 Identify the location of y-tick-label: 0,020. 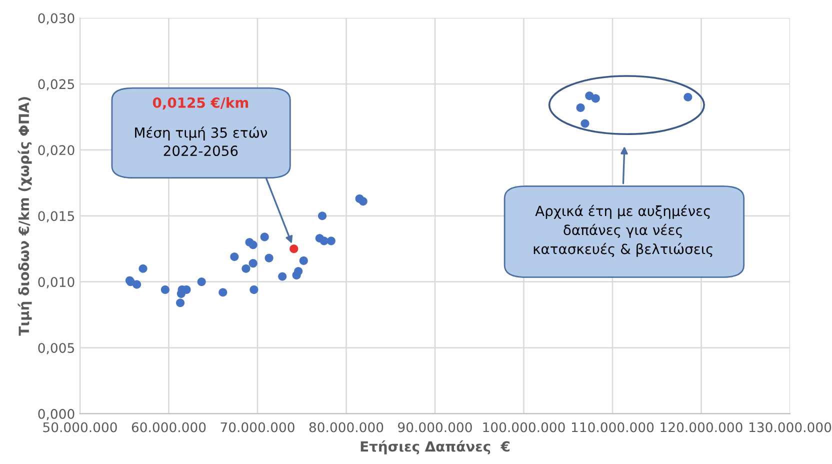
(56, 150).